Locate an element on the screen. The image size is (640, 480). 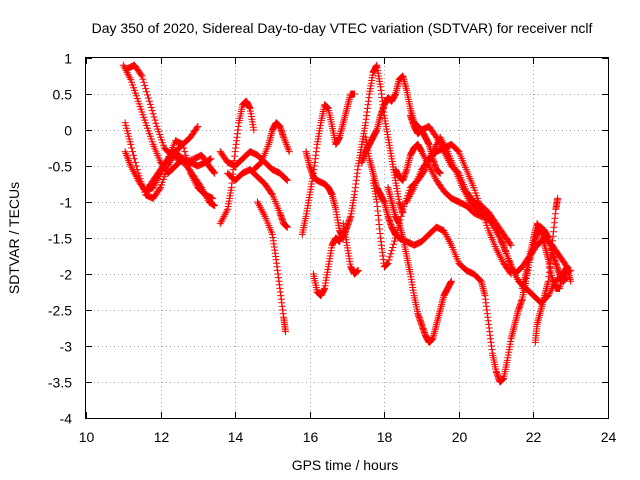
y-tick-label: -2.5 is located at coordinates (60, 311).